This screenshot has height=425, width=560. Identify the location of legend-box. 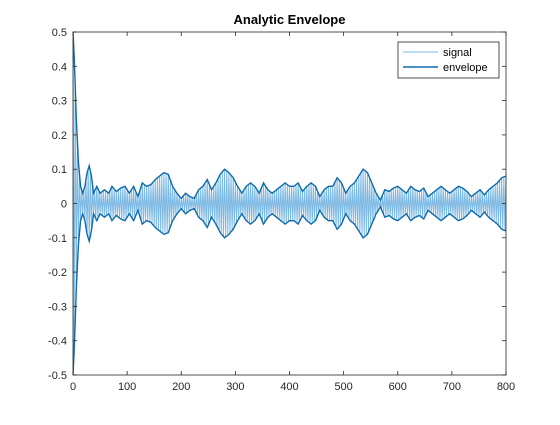
(448, 60).